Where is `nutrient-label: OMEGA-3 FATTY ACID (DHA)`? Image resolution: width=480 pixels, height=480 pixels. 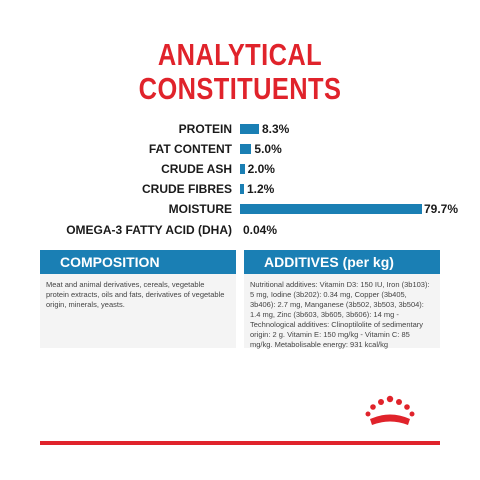 nutrient-label: OMEGA-3 FATTY ACID (DHA) is located at coordinates (149, 230).